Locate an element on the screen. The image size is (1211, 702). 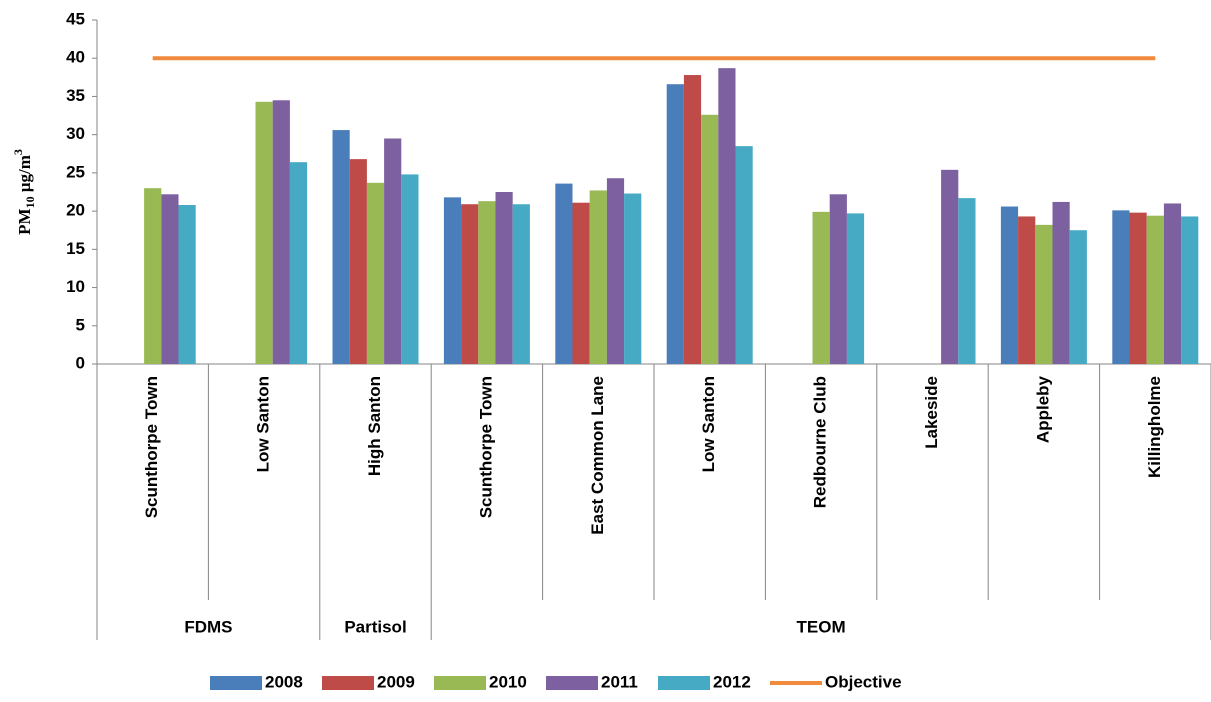
x-tick-label: East Common Lane is located at coordinates (597, 455).